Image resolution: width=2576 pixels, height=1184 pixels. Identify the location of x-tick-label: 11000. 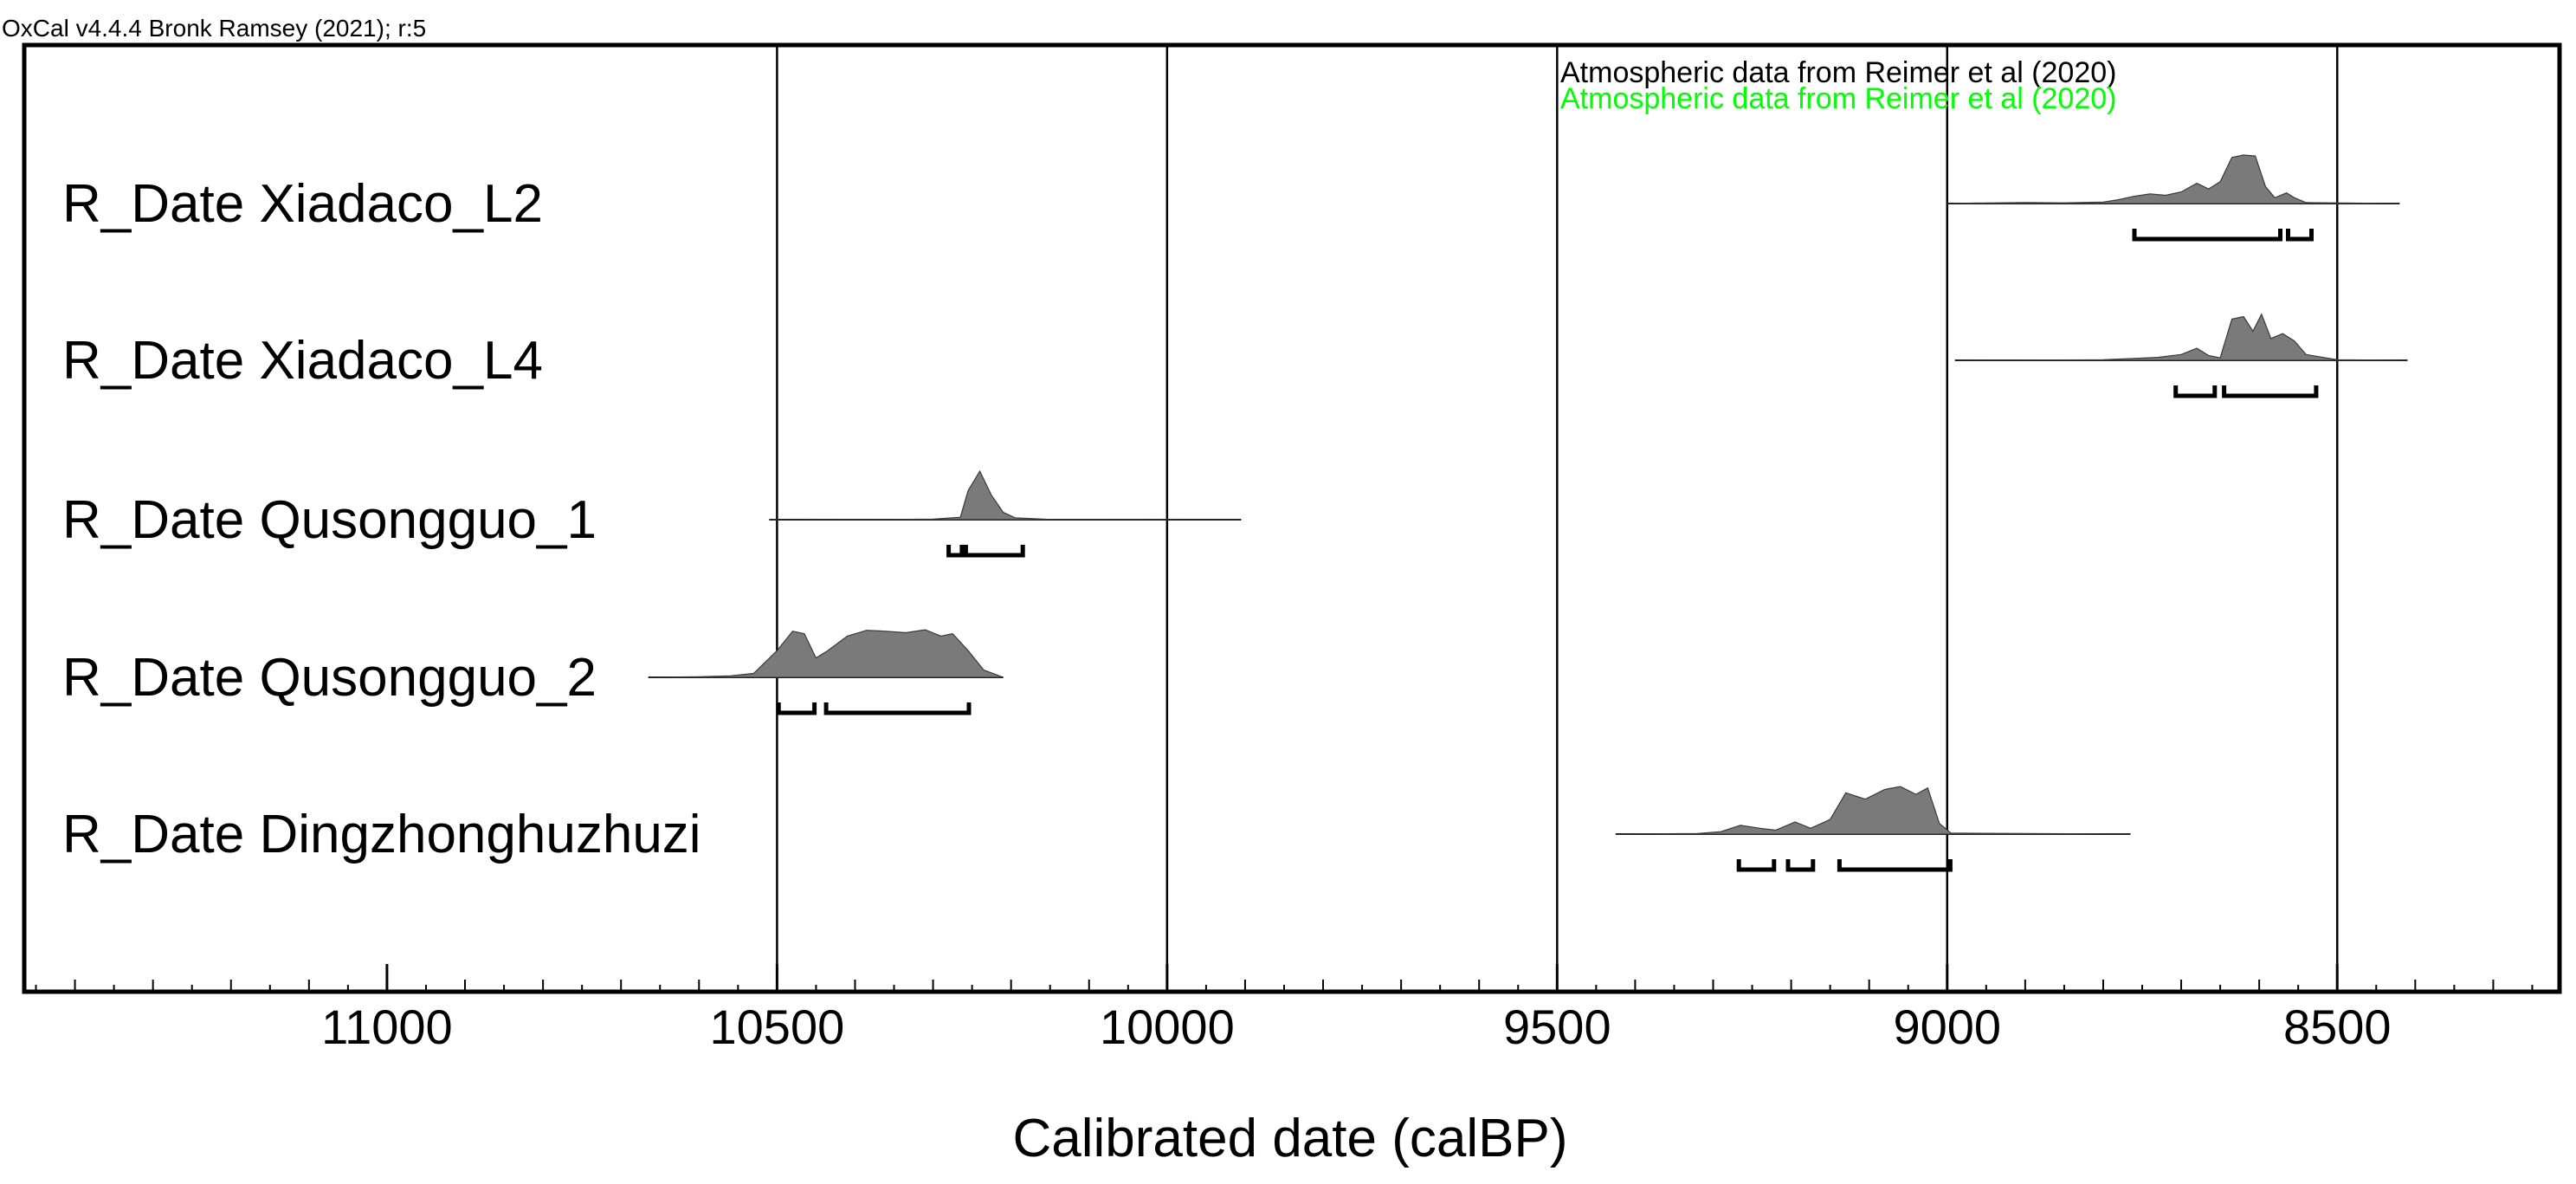
(387, 1027).